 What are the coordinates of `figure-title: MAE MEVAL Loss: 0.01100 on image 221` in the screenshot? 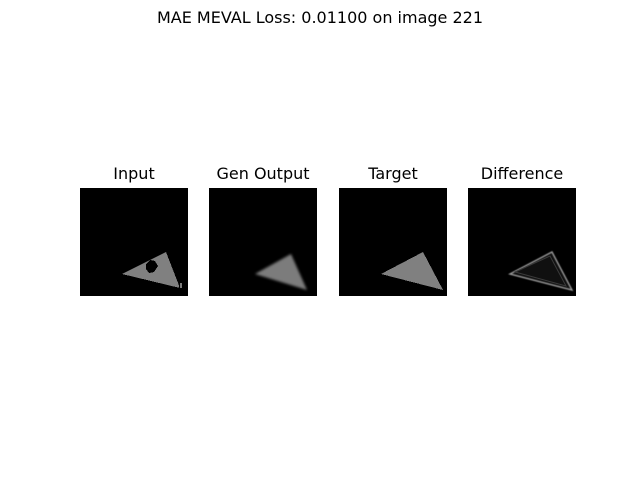 It's located at (320, 17).